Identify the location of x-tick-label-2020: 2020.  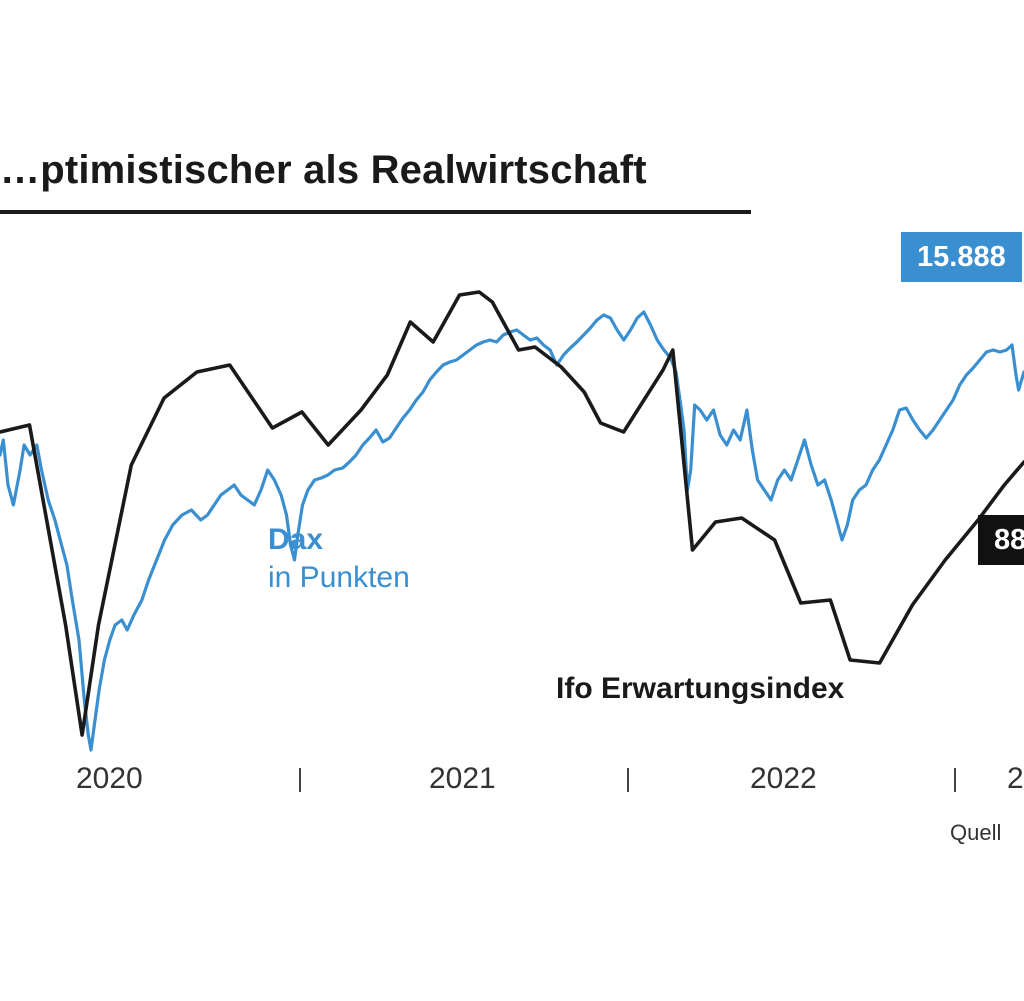
(109, 778).